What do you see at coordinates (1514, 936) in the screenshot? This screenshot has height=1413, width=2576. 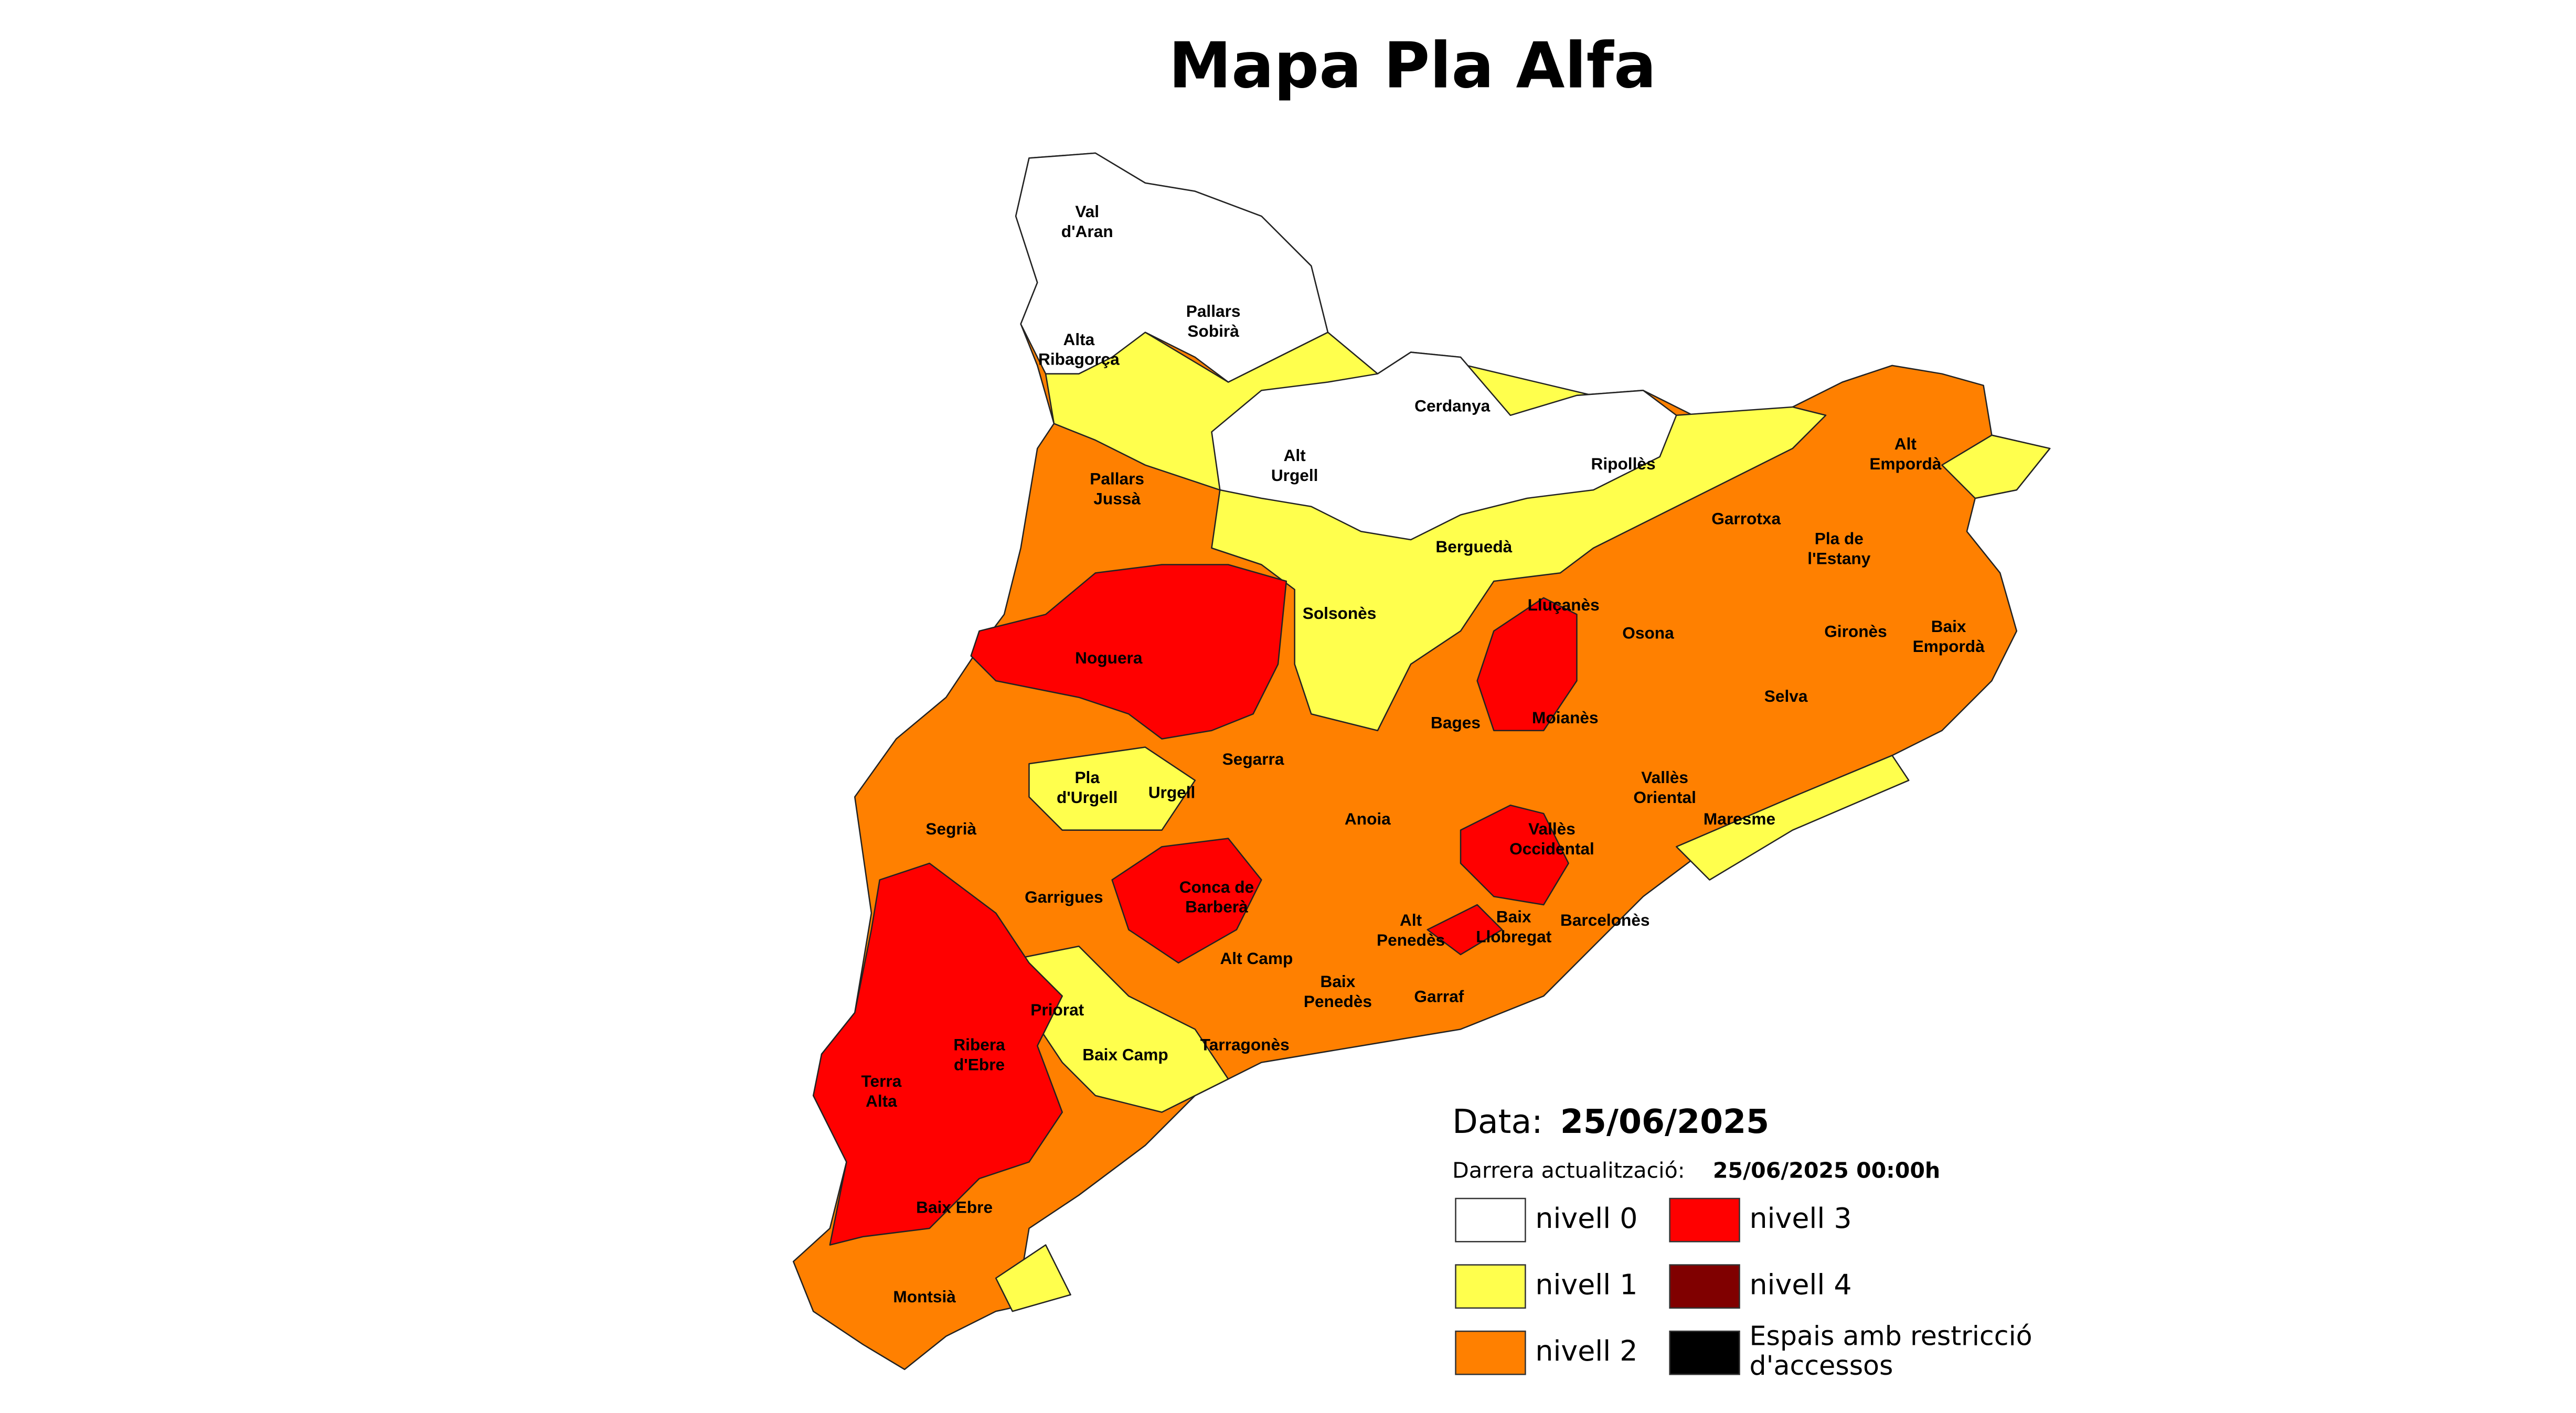 I see `comarca-label: Llobregat` at bounding box center [1514, 936].